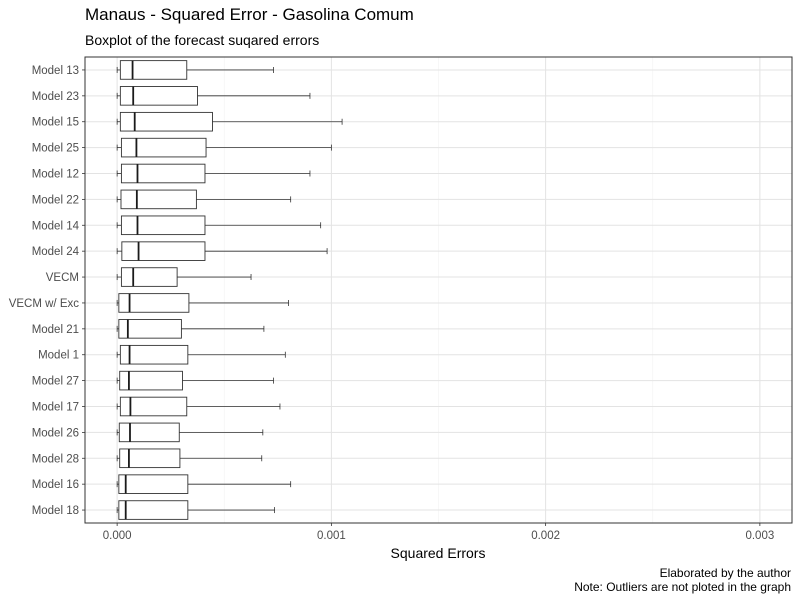  I want to click on y-tick-label: Model 24, so click(56, 252).